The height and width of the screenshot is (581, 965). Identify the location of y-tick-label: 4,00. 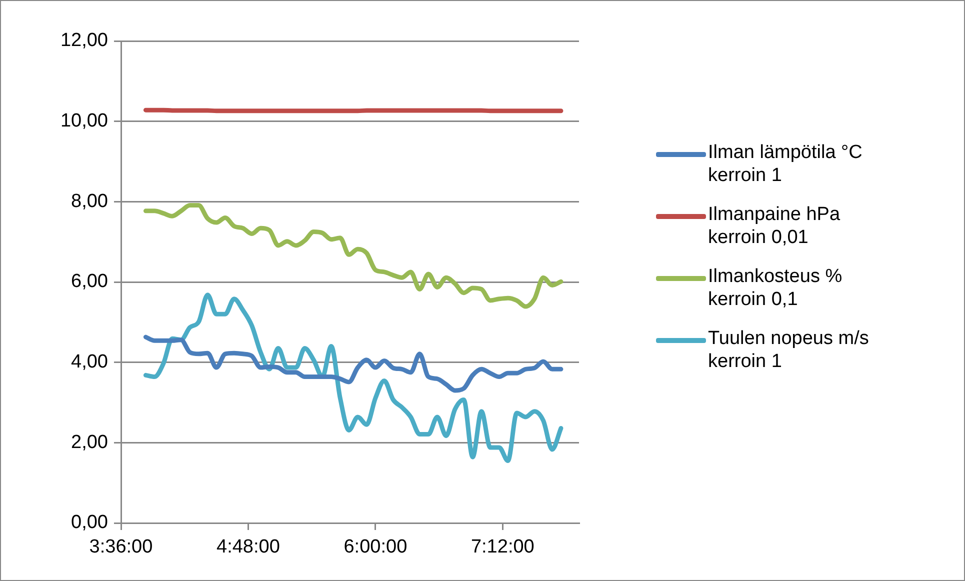
(89, 362).